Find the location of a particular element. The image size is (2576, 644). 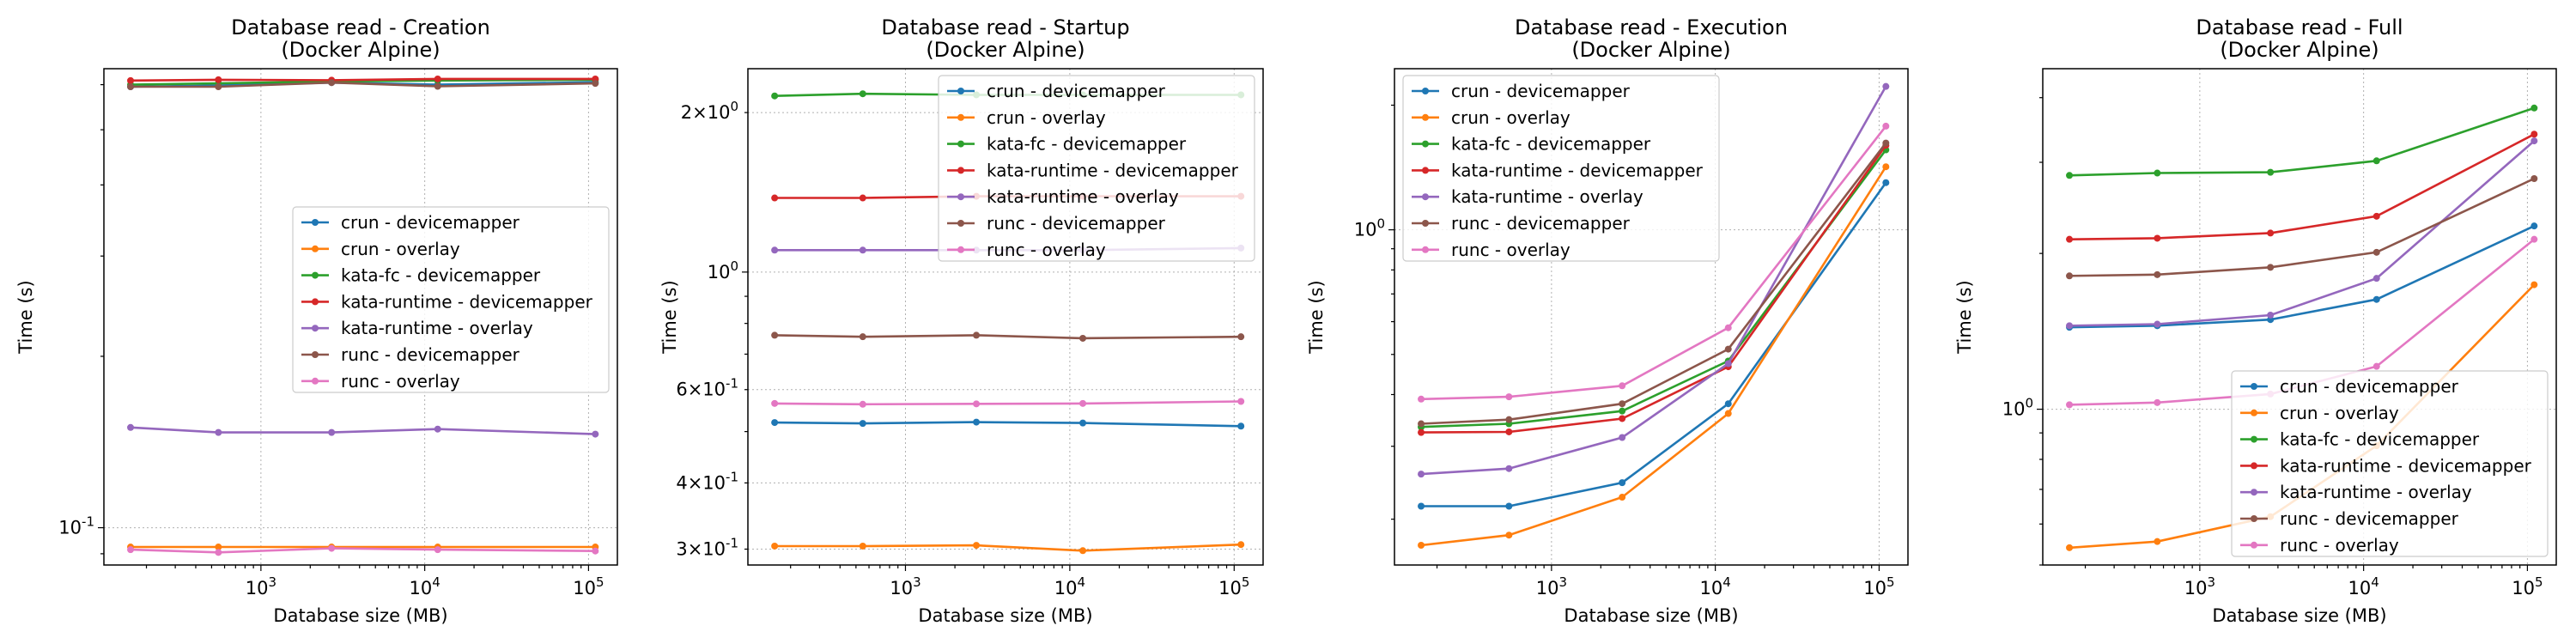

chart-subtitle: (Docker Alpine) is located at coordinates (1650, 50).